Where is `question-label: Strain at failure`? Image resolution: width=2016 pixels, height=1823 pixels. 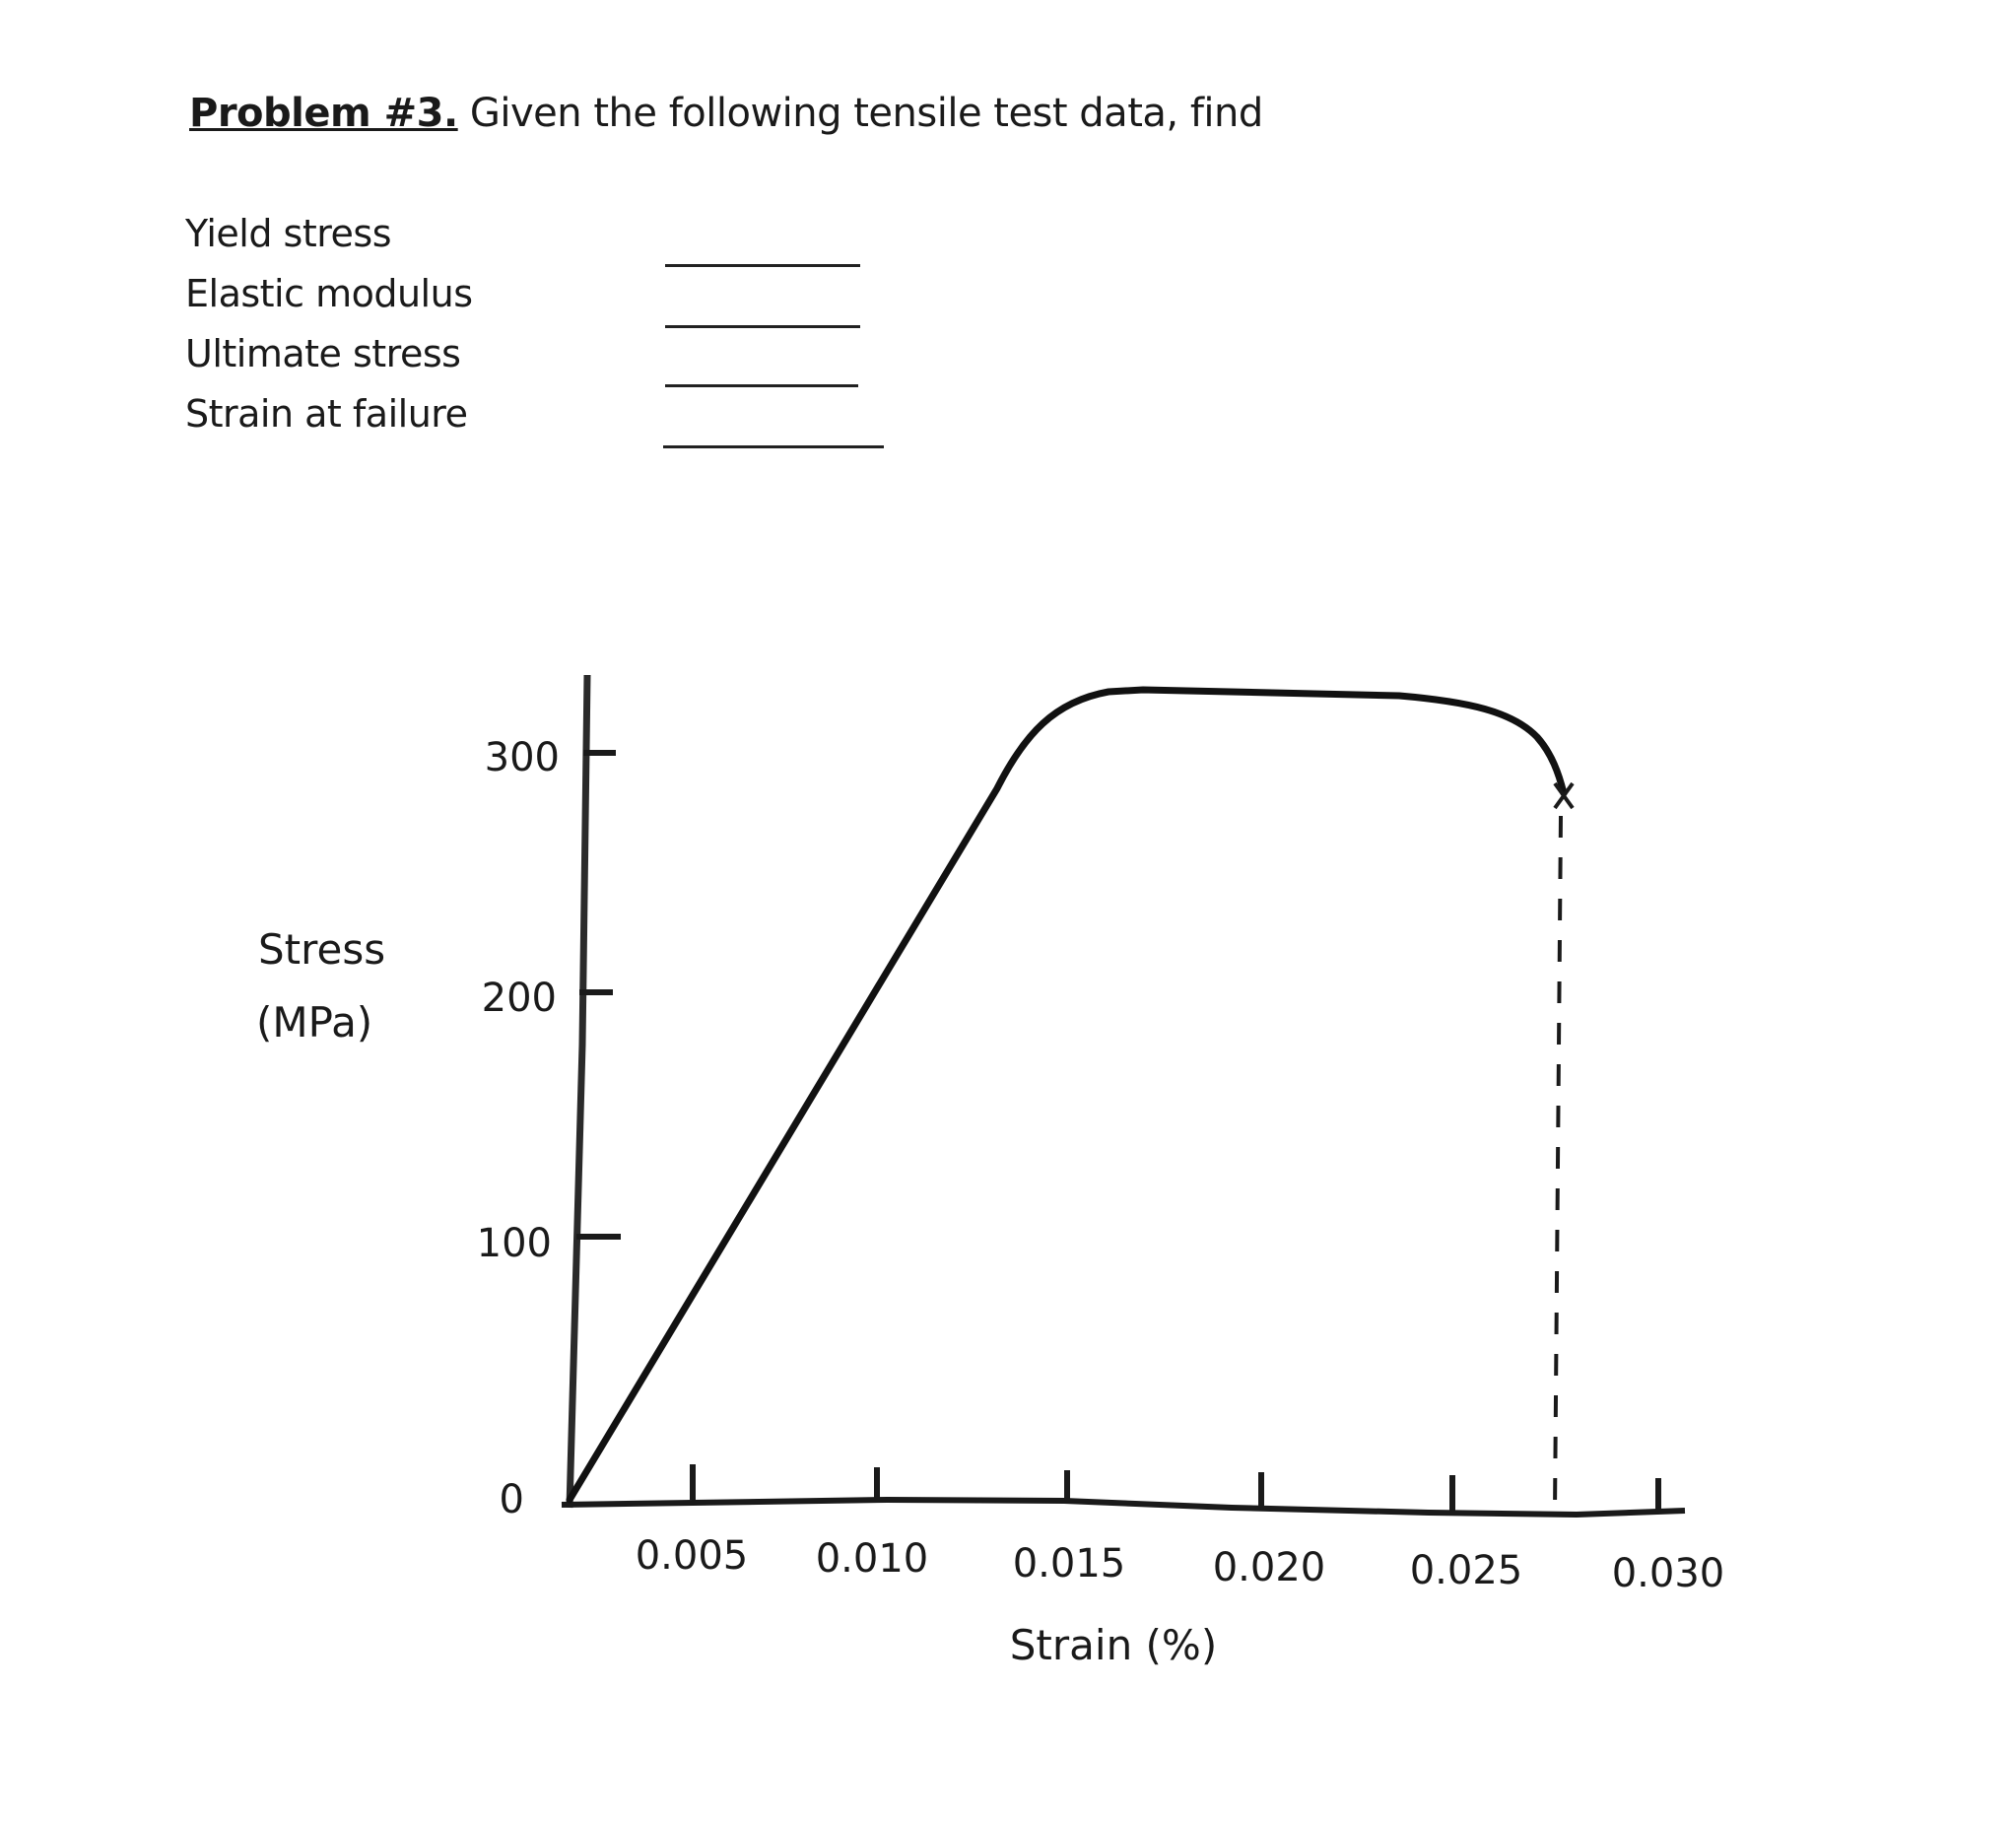
question-label: Strain at failure is located at coordinates (326, 414).